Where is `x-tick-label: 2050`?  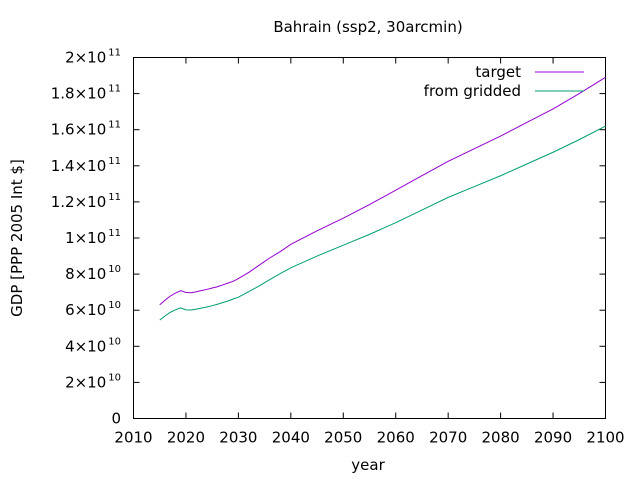 x-tick-label: 2050 is located at coordinates (343, 438).